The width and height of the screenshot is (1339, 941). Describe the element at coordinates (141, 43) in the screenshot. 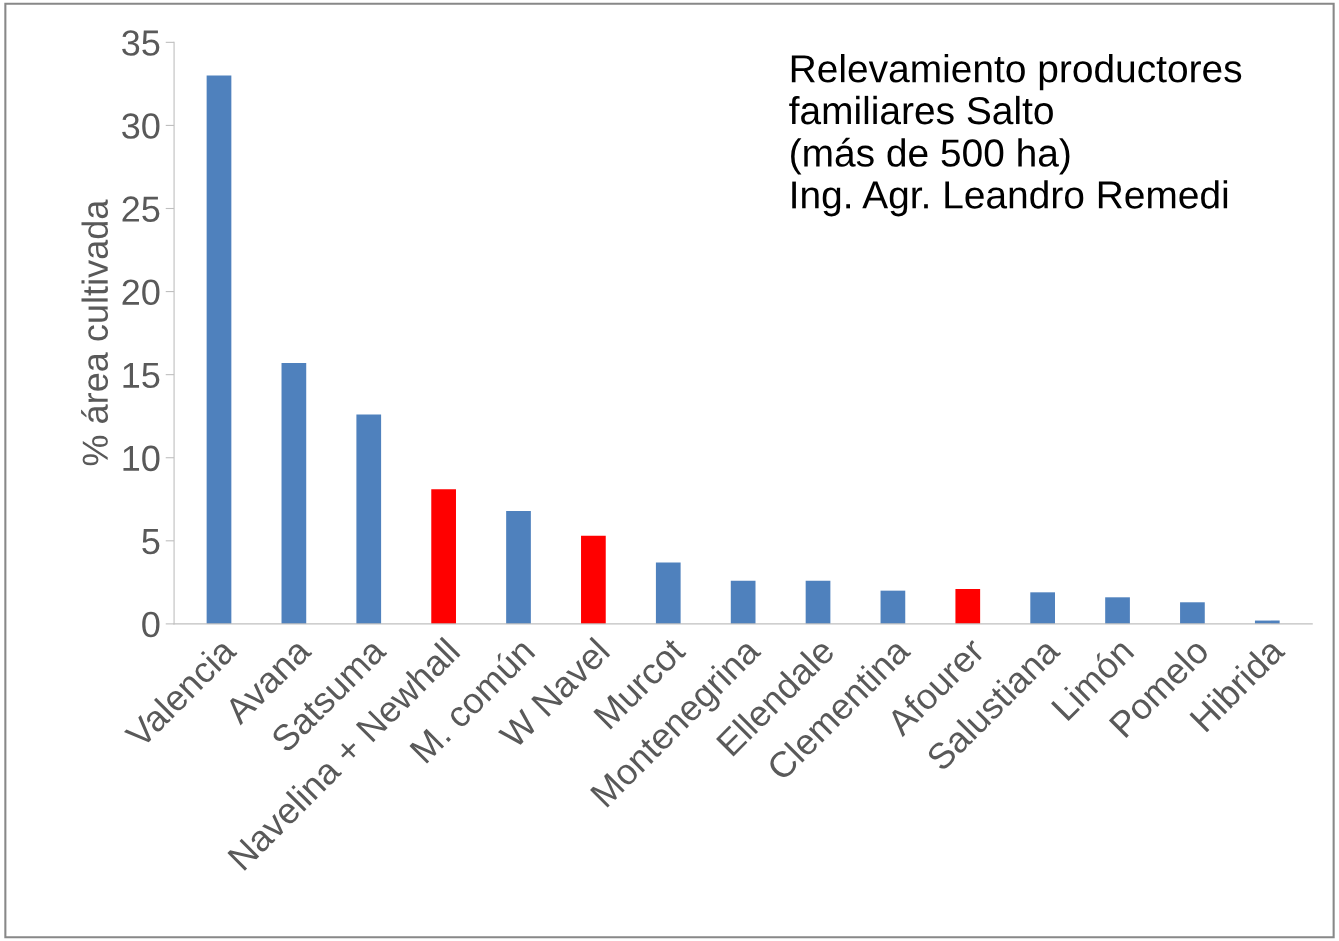

I see `y-tick-label: 35` at that location.